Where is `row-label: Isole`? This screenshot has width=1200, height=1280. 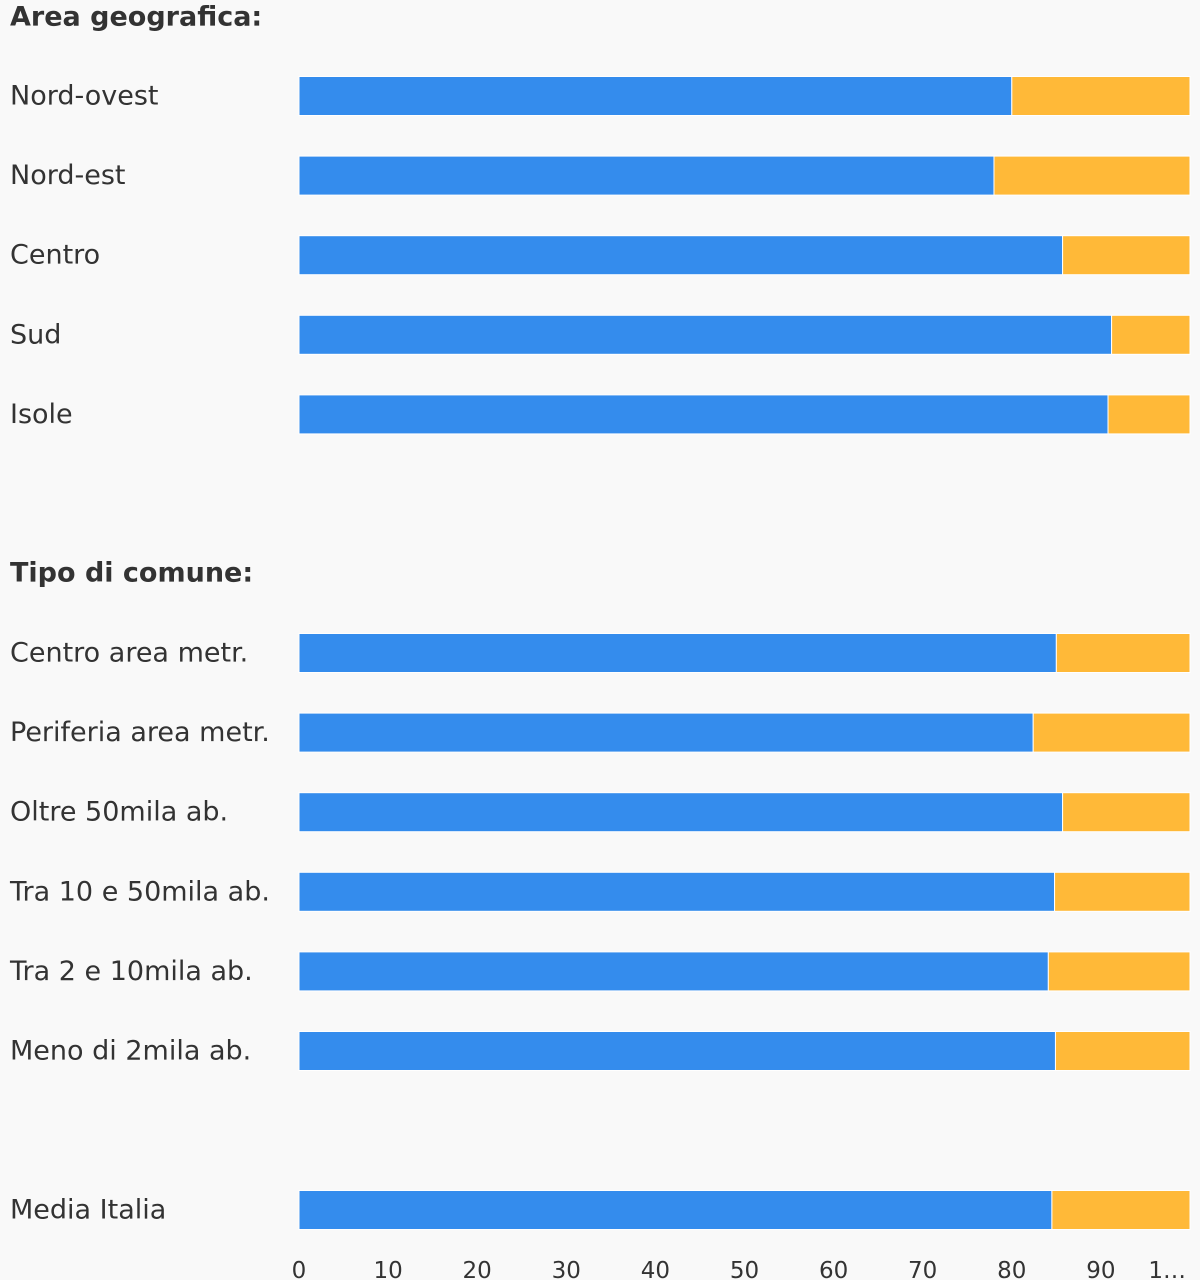 row-label: Isole is located at coordinates (41, 414).